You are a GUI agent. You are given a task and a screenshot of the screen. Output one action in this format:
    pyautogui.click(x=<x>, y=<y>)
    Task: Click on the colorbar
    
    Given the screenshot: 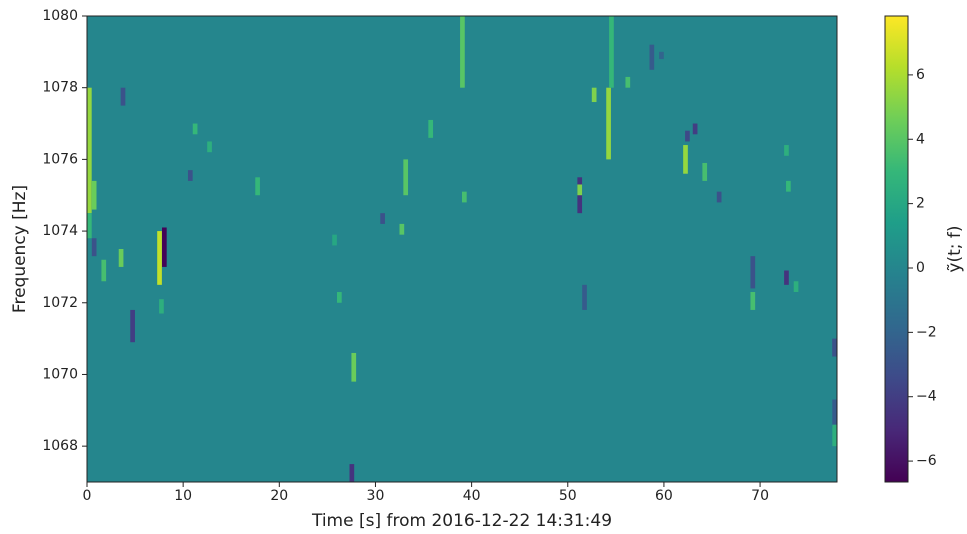 What is the action you would take?
    pyautogui.click(x=896, y=249)
    